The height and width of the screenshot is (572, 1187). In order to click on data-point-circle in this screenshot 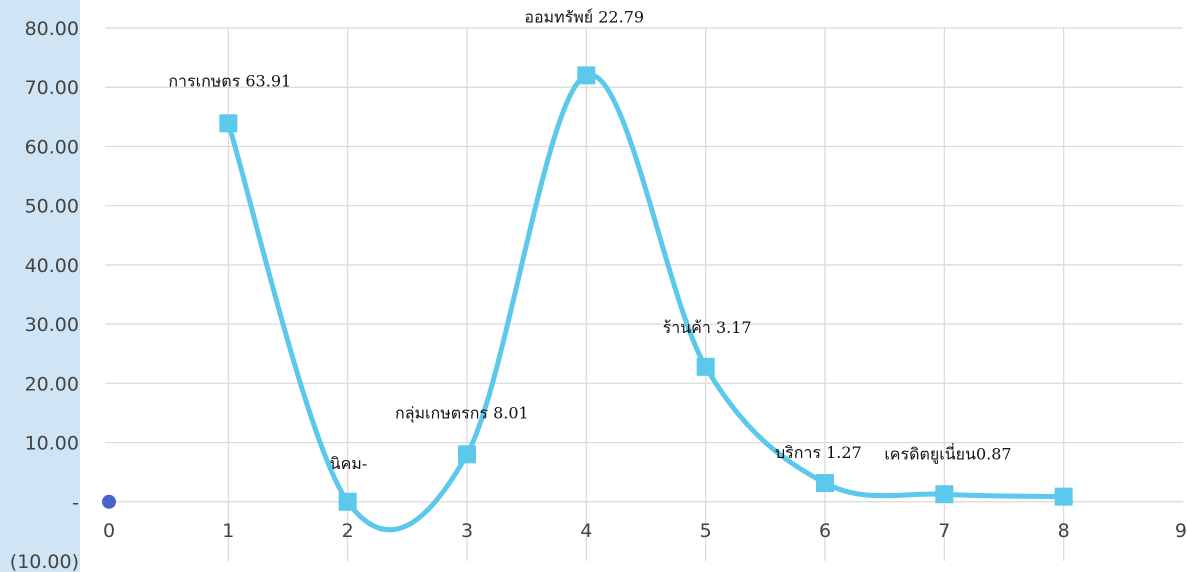, I will do `click(109, 501)`.